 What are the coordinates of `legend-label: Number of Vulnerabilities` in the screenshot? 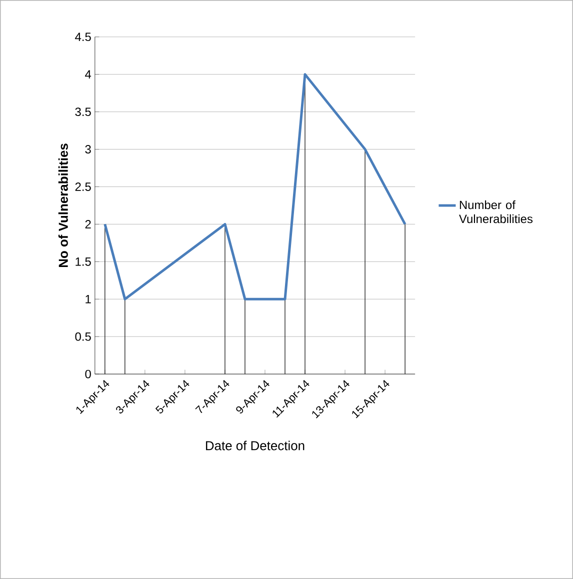 It's located at (496, 212).